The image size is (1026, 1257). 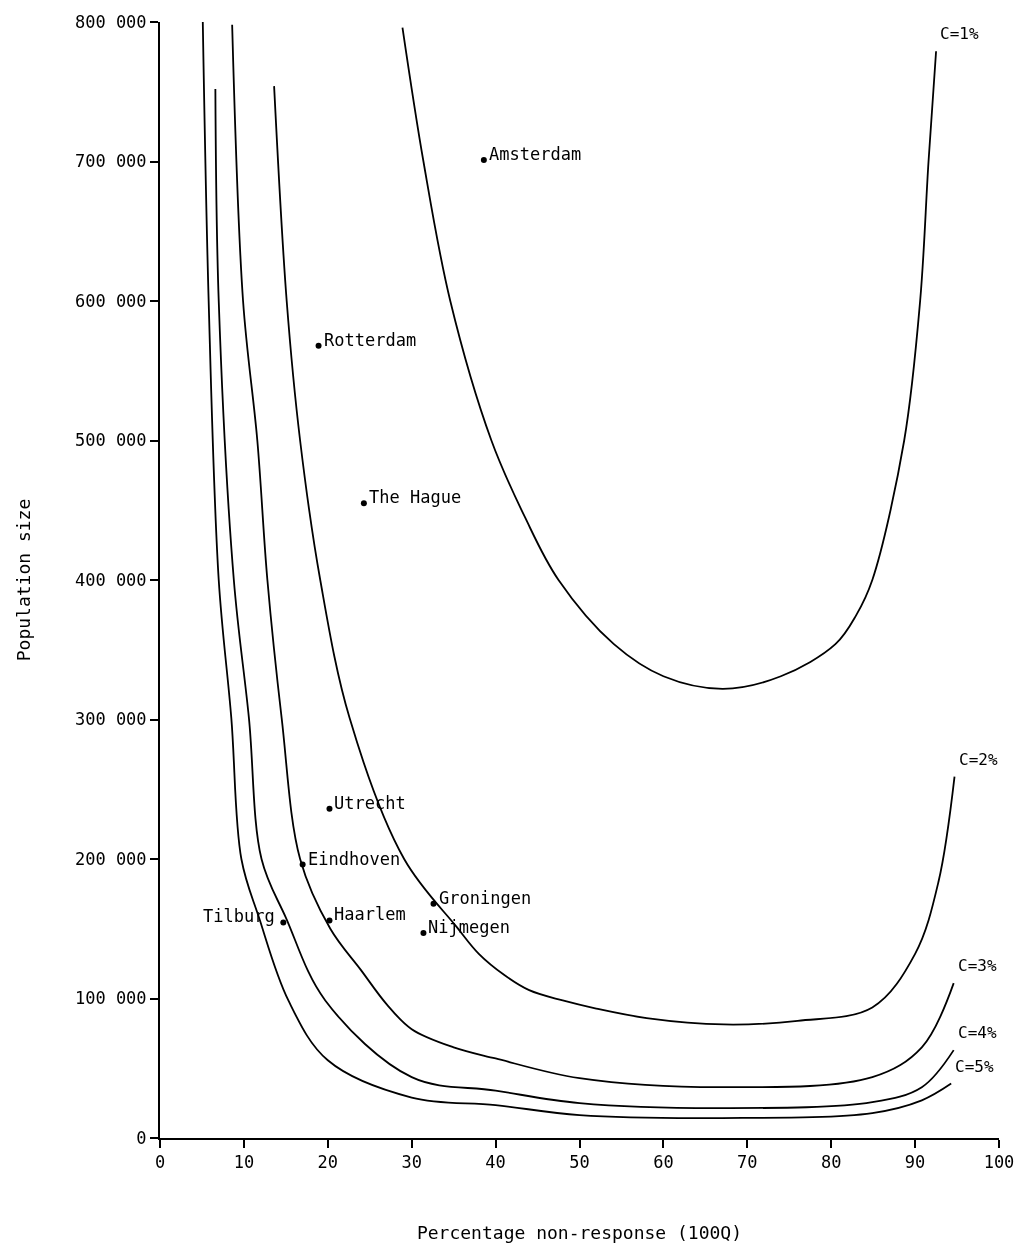 I want to click on x-tick-label: 20, so click(x=328, y=1162).